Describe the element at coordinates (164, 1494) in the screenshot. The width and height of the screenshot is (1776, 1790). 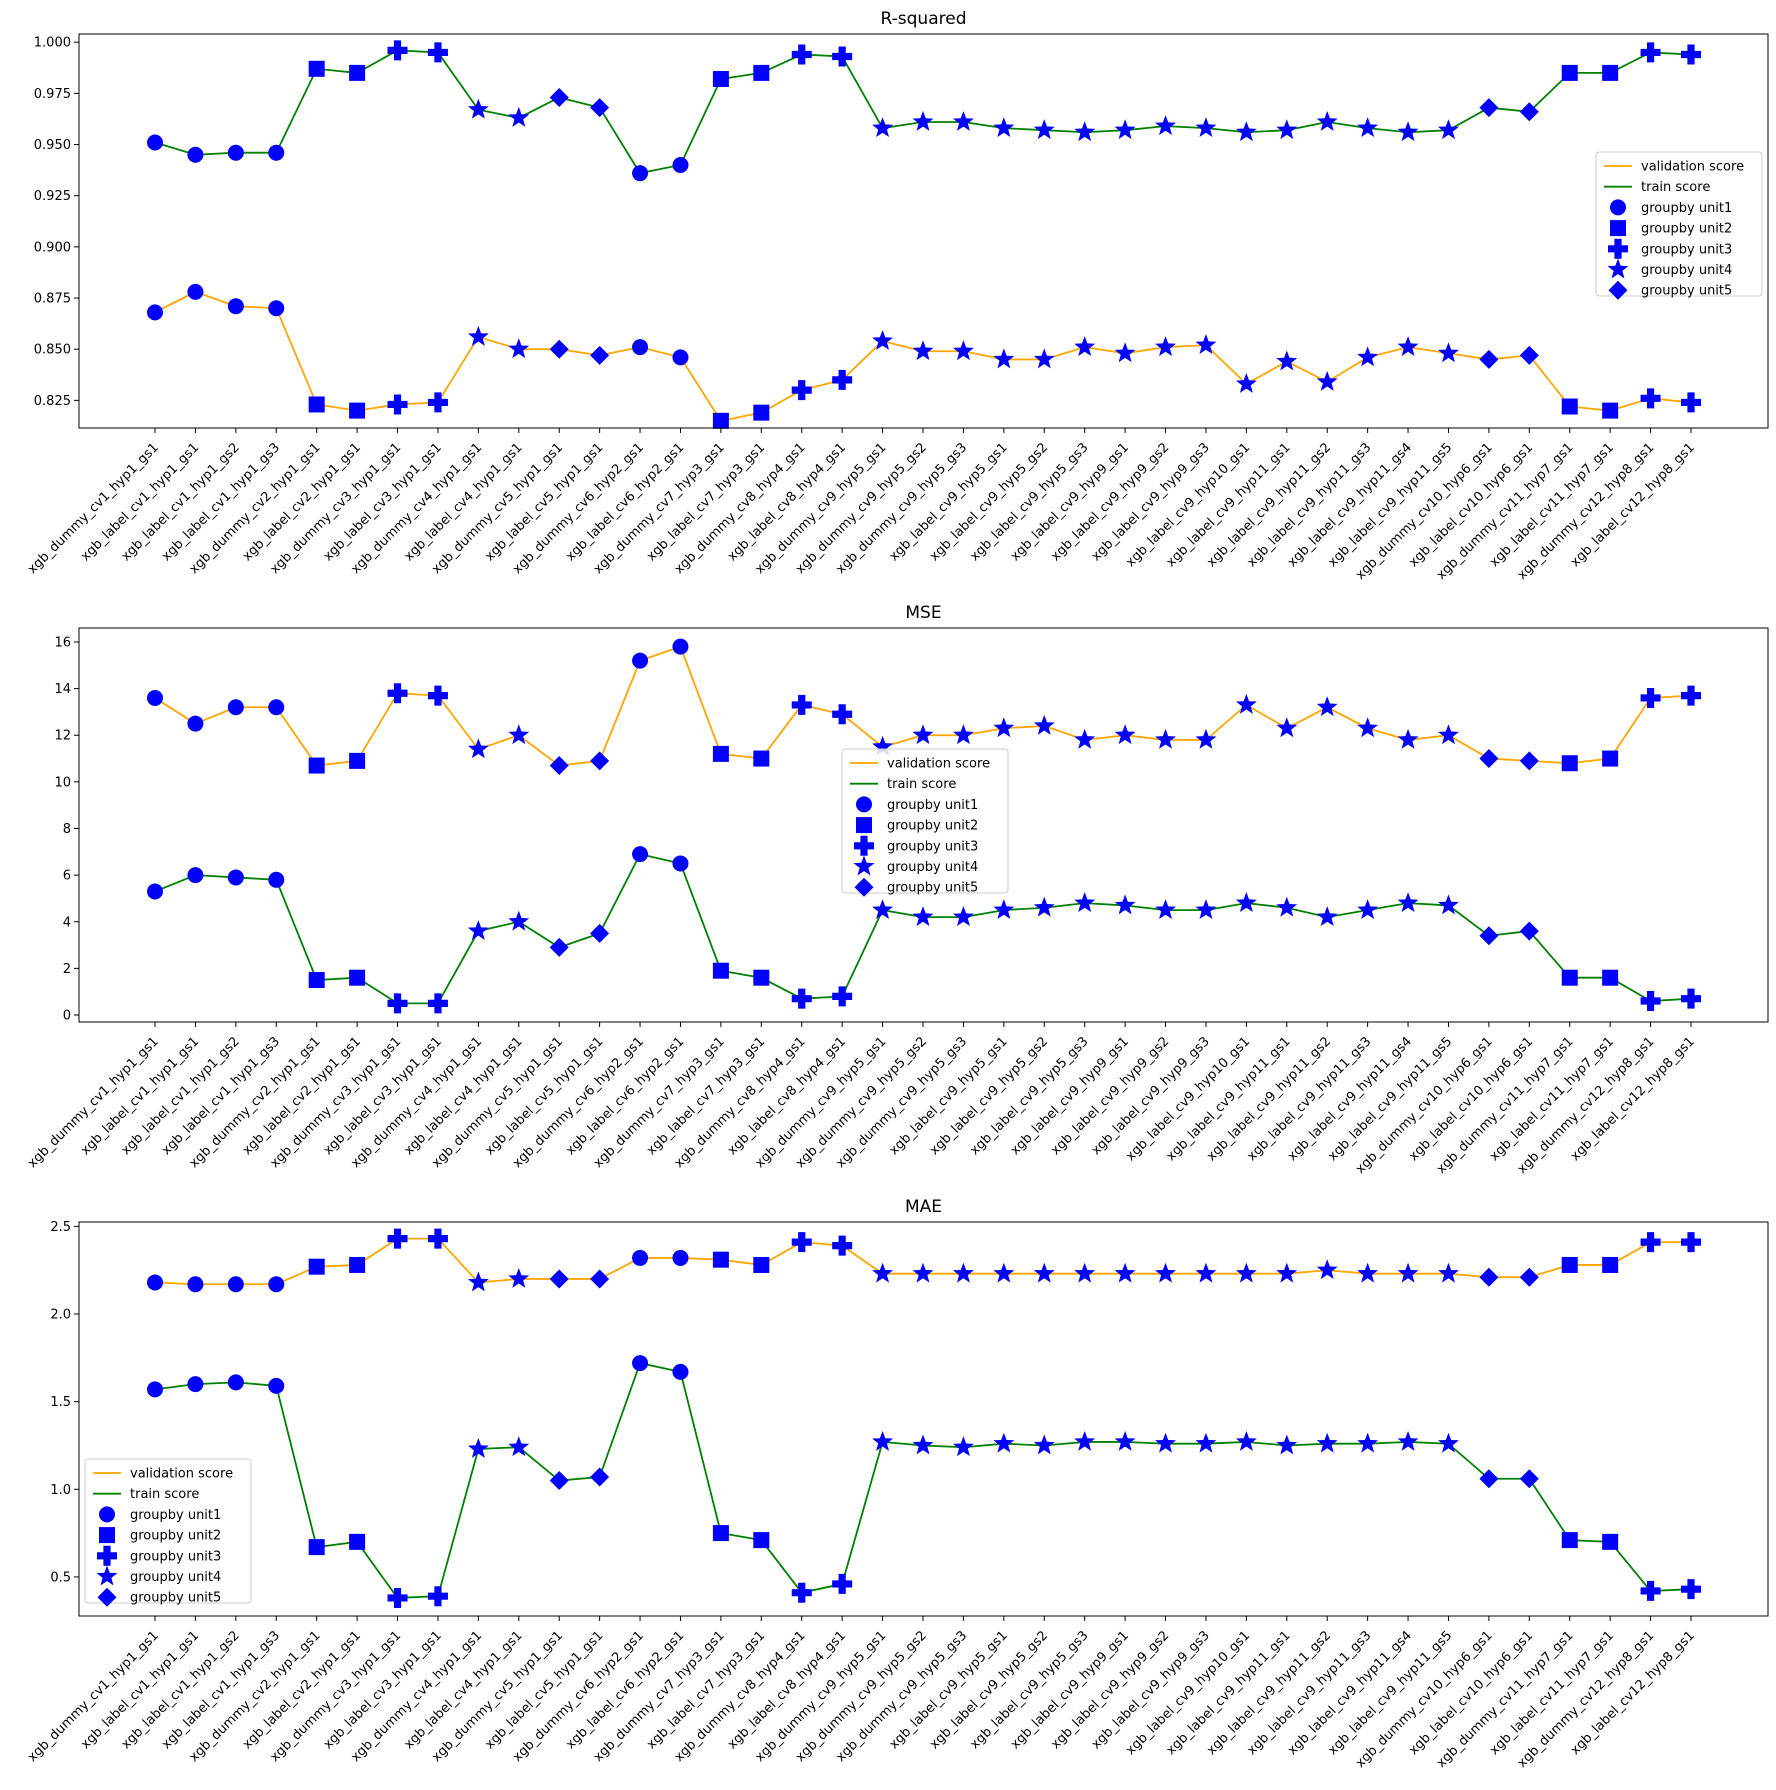
I see `legend-label: train score` at that location.